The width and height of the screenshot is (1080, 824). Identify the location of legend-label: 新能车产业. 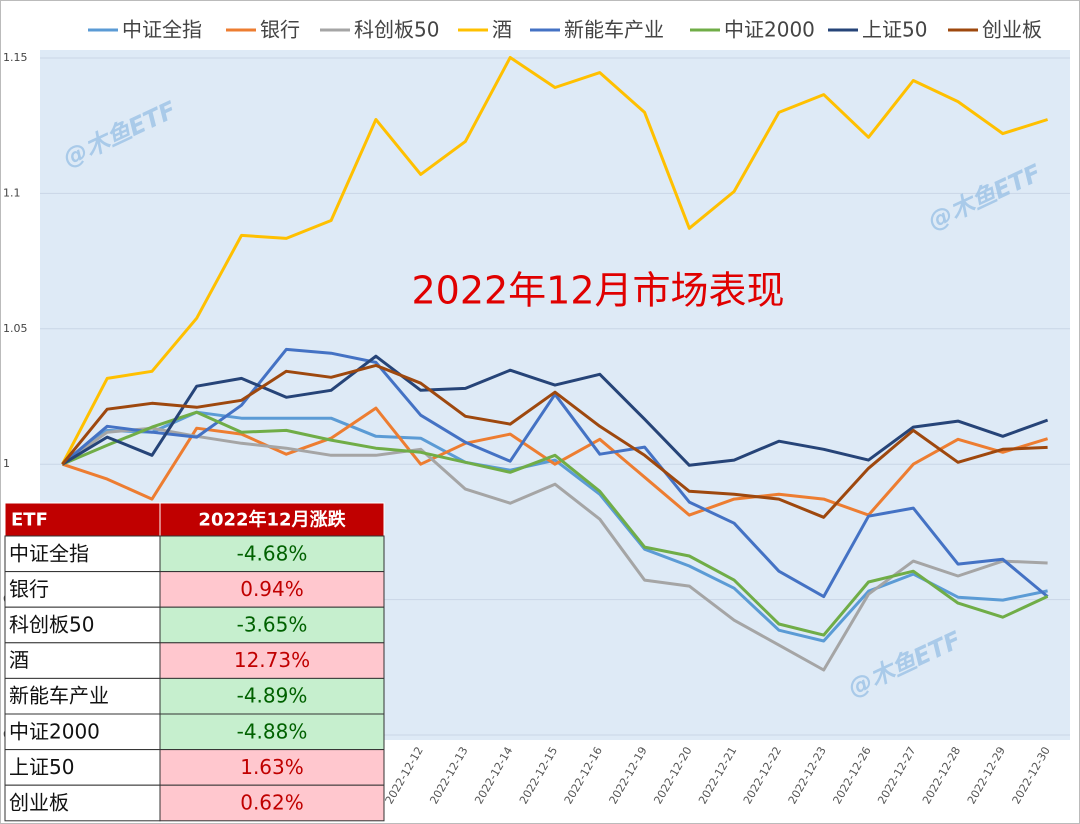
(614, 30).